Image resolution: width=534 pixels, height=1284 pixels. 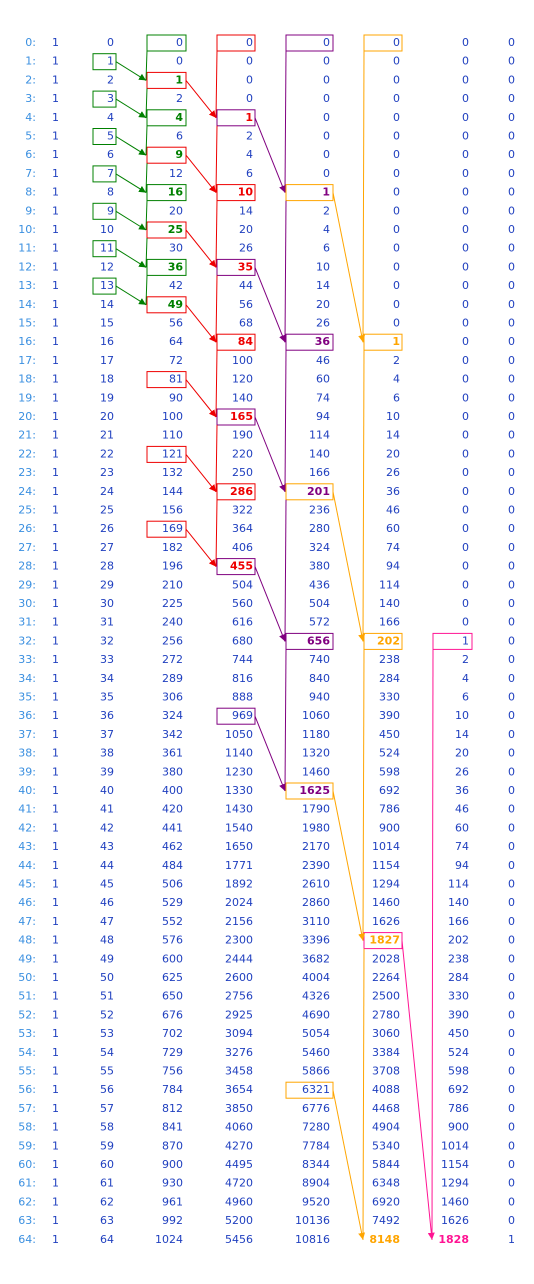 What do you see at coordinates (316, 865) in the screenshot?
I see `cell-value: 2390` at bounding box center [316, 865].